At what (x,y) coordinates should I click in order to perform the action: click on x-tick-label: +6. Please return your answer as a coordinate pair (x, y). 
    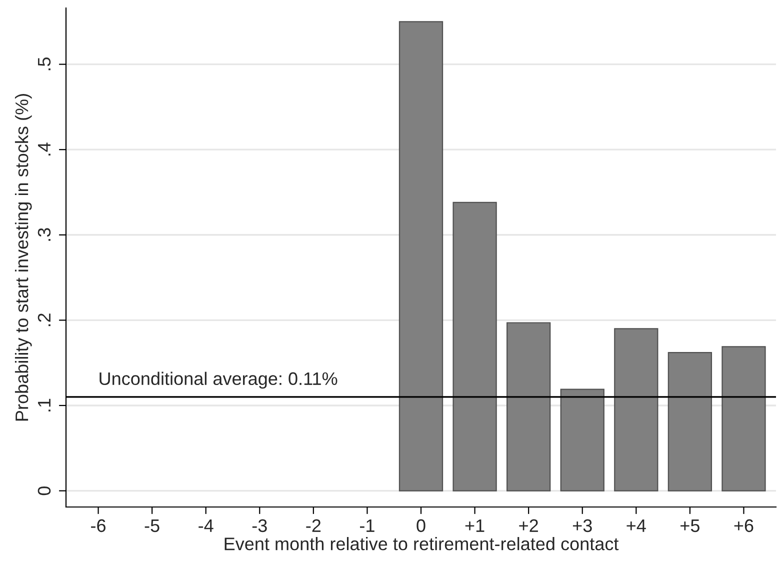
    Looking at the image, I should click on (744, 525).